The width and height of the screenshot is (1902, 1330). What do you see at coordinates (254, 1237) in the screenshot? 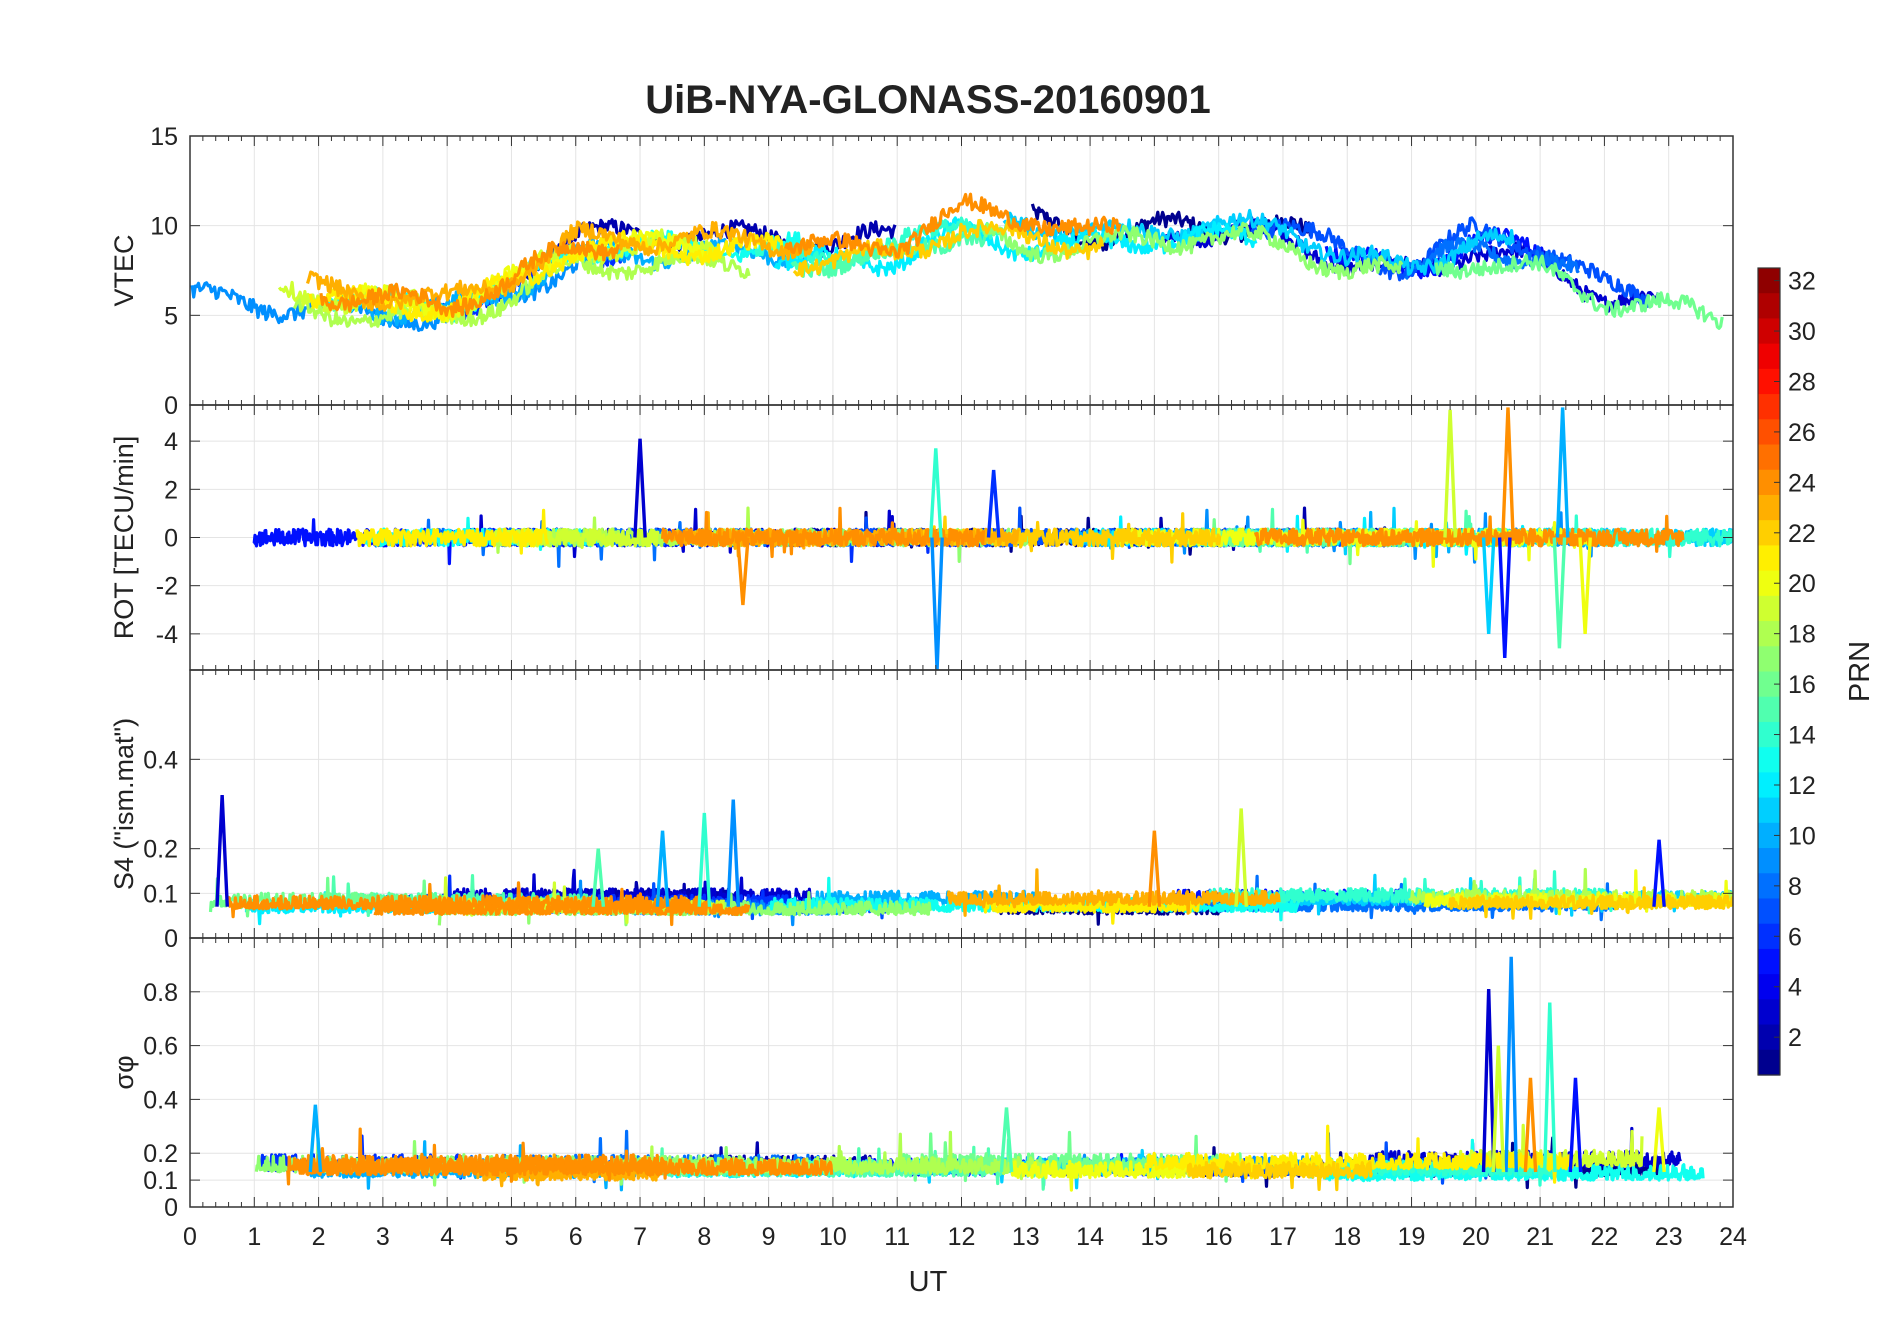
I see `x-tick-label: 1` at bounding box center [254, 1237].